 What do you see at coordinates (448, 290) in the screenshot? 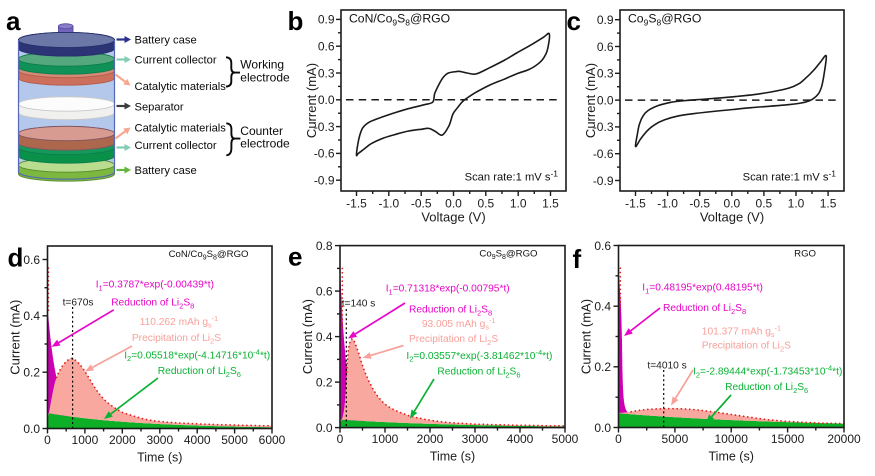
I see `svg-text: I1​=0.71318*exp(-0.00795*t)` at bounding box center [448, 290].